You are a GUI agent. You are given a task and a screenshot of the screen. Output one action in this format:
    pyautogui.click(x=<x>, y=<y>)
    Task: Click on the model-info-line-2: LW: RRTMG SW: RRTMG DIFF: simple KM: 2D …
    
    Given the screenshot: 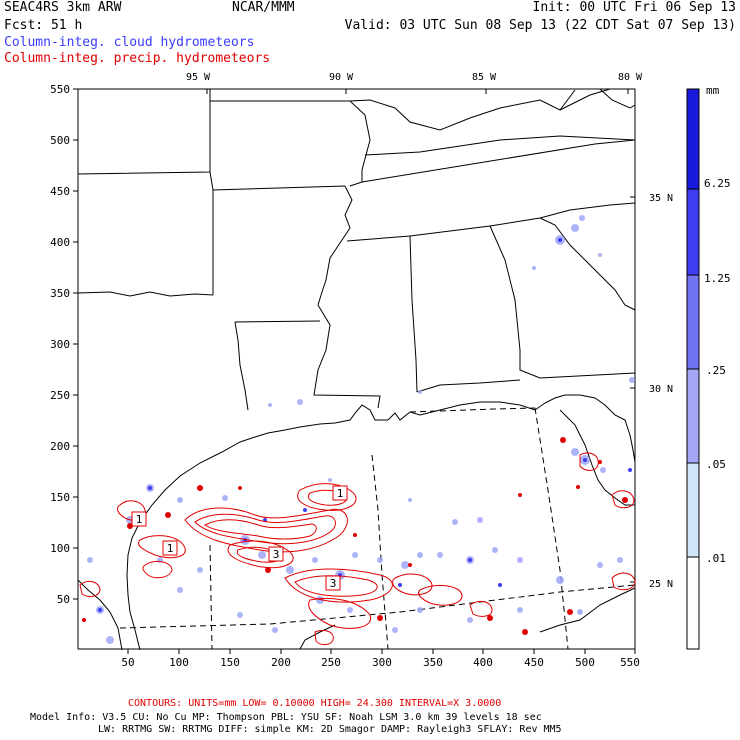 What is the action you would take?
    pyautogui.click(x=330, y=729)
    